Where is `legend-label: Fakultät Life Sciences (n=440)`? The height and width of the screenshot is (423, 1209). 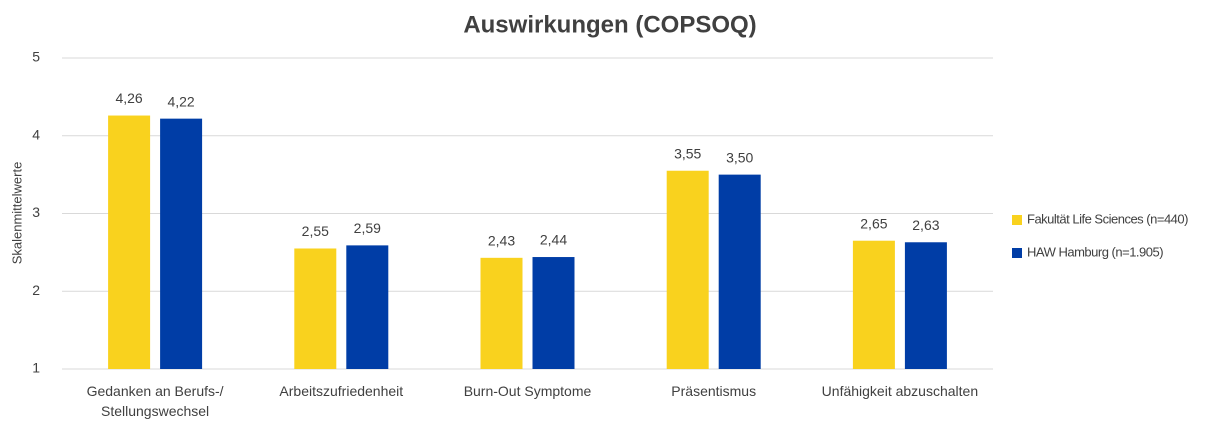
legend-label: Fakultät Life Sciences (n=440) is located at coordinates (1107, 218).